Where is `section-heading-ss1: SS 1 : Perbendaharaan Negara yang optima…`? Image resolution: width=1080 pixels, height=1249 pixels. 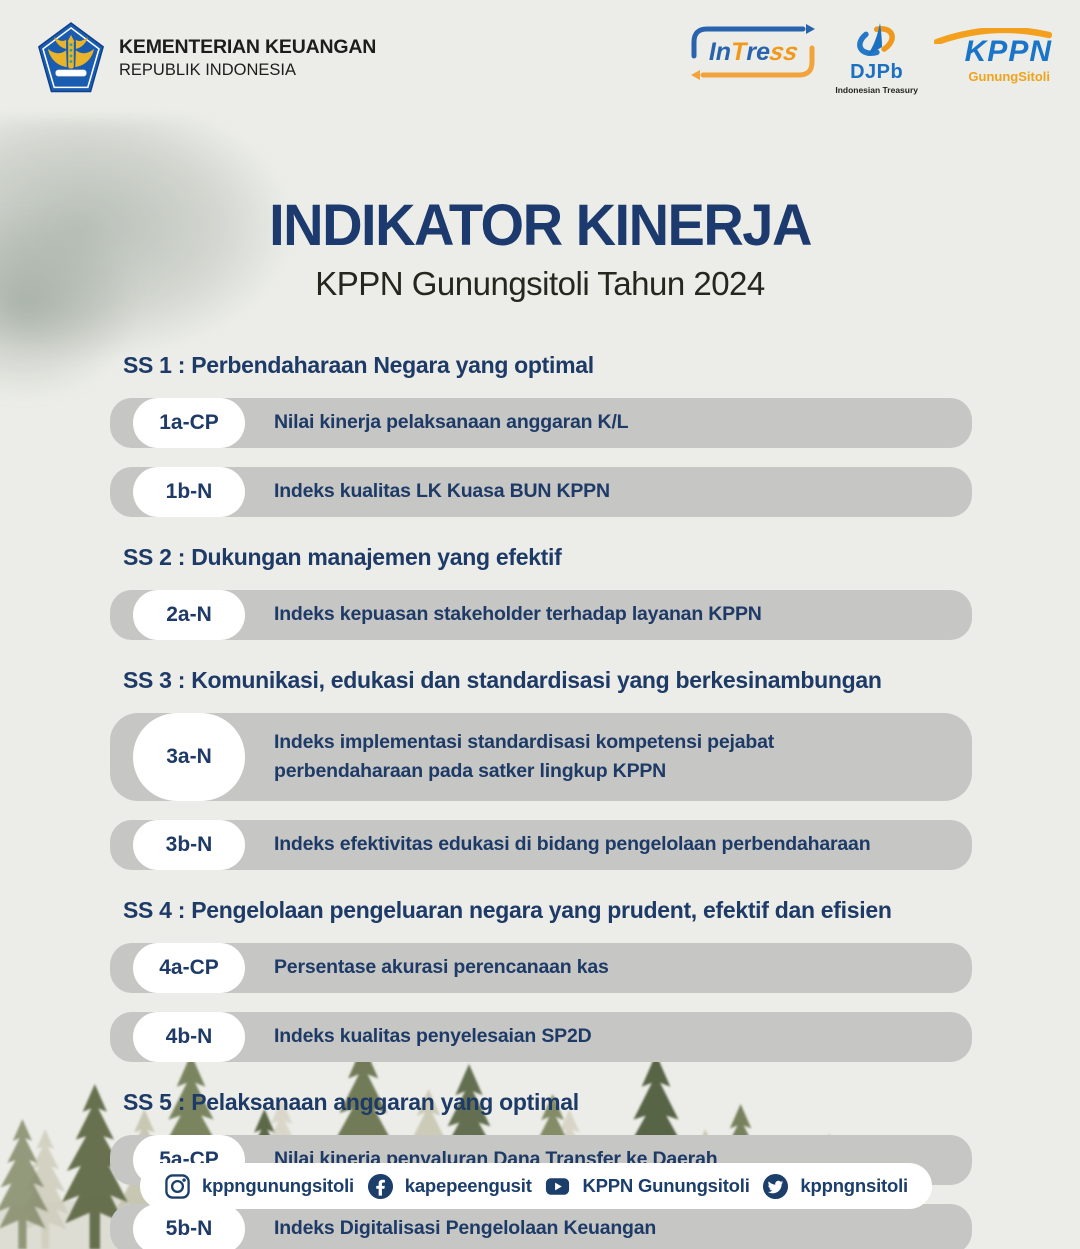 section-heading-ss1: SS 1 : Perbendaharaan Negara yang optima… is located at coordinates (358, 365).